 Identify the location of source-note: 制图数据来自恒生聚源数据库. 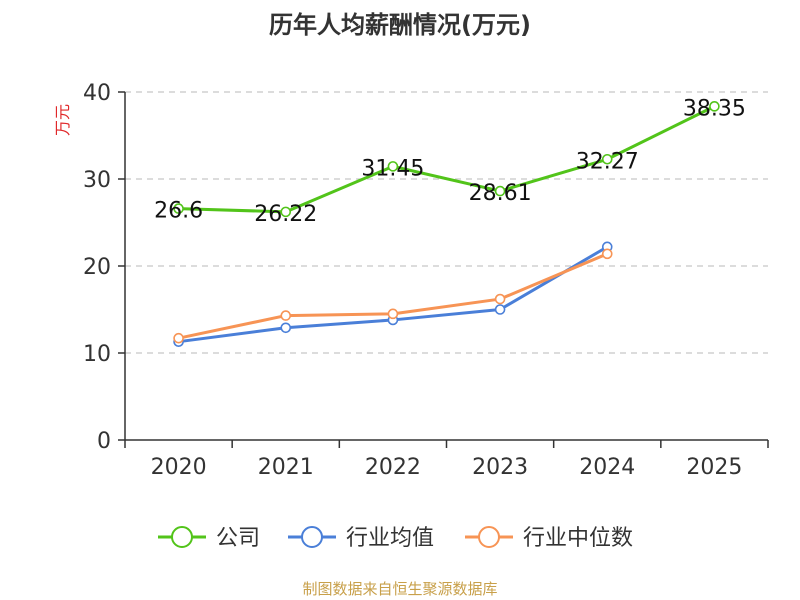
(399, 589).